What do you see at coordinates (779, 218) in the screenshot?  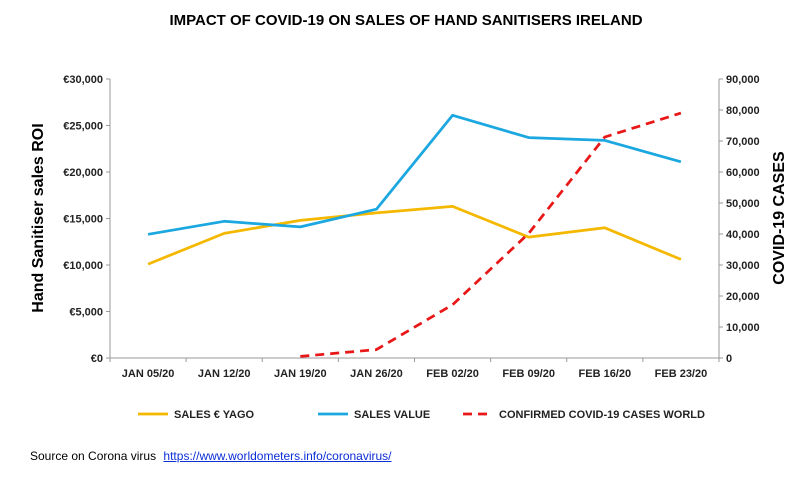 I see `y2-axis-label: COVID-19 CASES` at bounding box center [779, 218].